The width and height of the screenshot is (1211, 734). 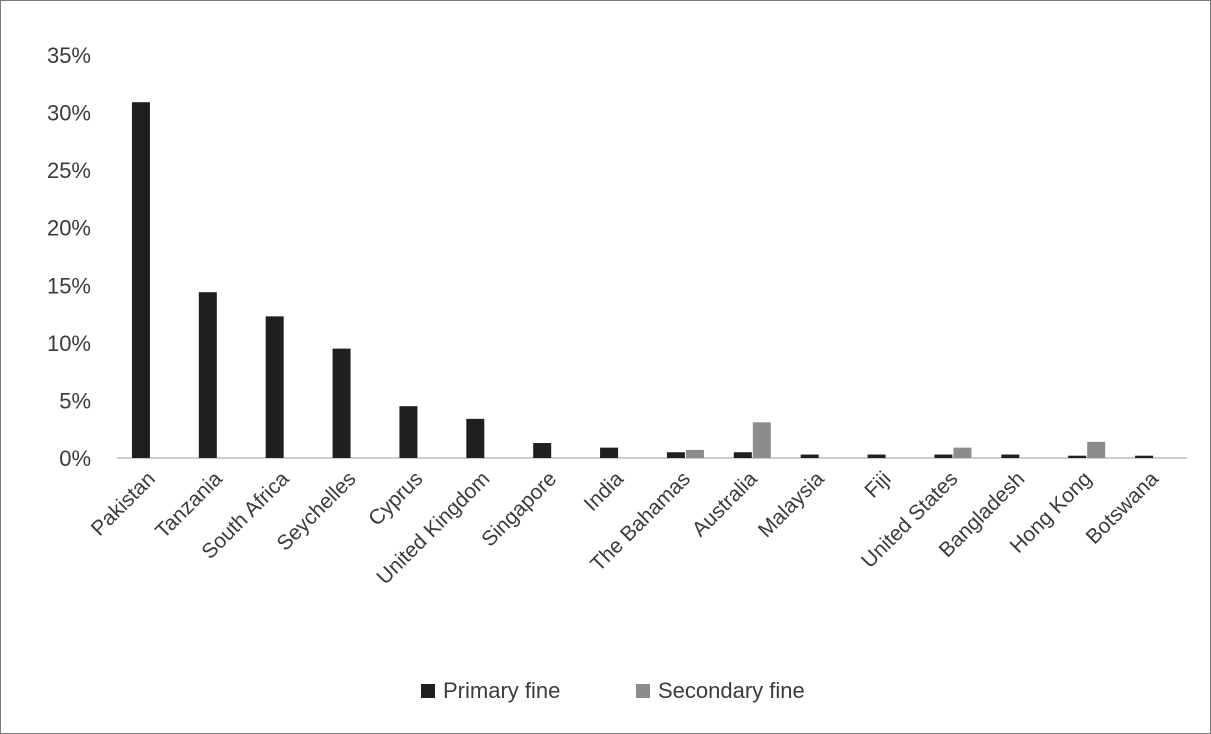 What do you see at coordinates (75, 400) in the screenshot?
I see `y-tick-label: 5%` at bounding box center [75, 400].